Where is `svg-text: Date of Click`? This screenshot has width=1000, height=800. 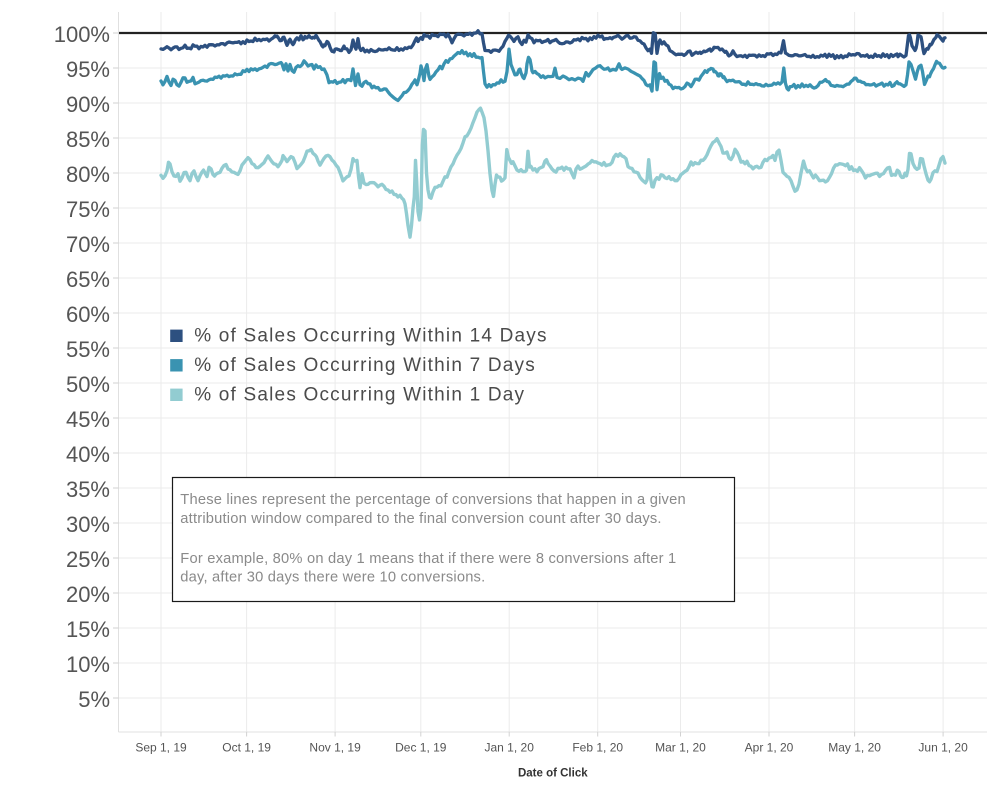
svg-text: Date of Click is located at coordinates (553, 774).